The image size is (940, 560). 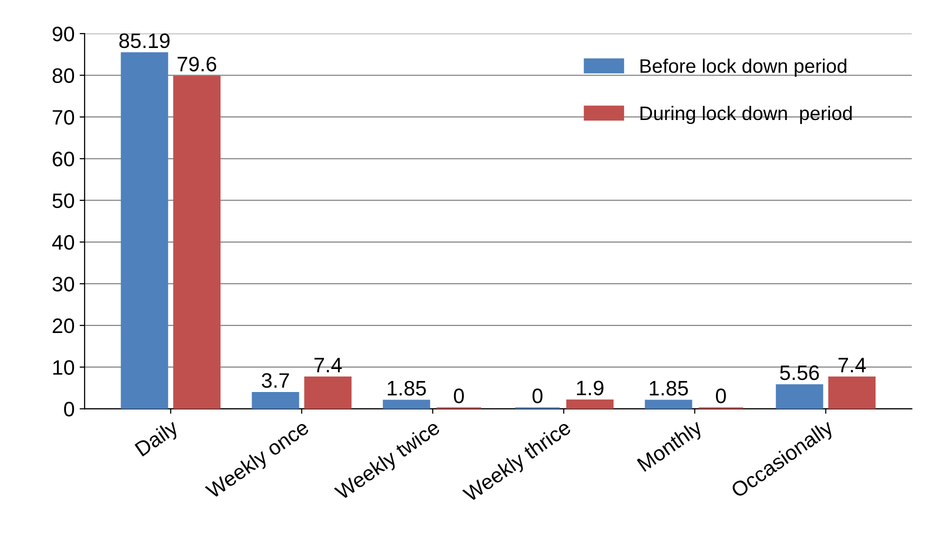 I want to click on y-tick-label: 50, so click(x=63, y=200).